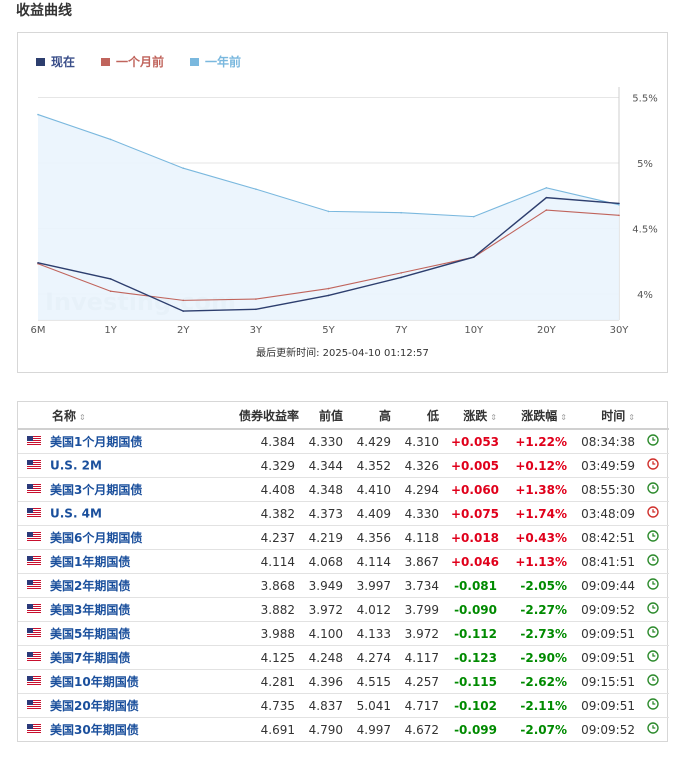 This screenshot has height=758, width=680. What do you see at coordinates (90, 562) in the screenshot?
I see `bond-name-link: 美国1年期国债` at bounding box center [90, 562].